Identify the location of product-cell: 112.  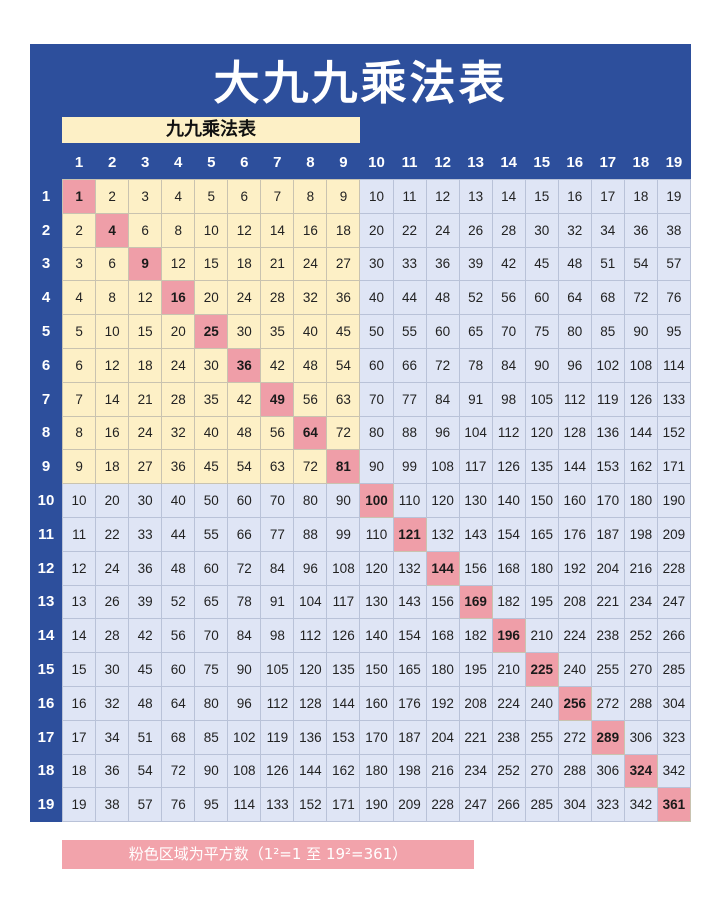
(277, 703).